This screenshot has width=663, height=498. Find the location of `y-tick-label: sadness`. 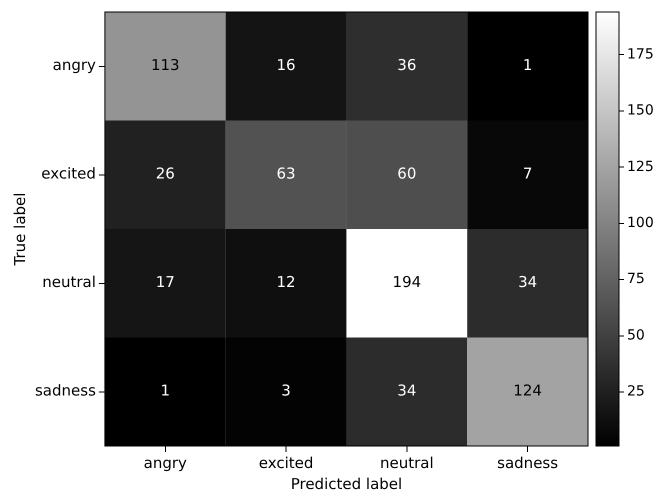

y-tick-label: sadness is located at coordinates (65, 391).